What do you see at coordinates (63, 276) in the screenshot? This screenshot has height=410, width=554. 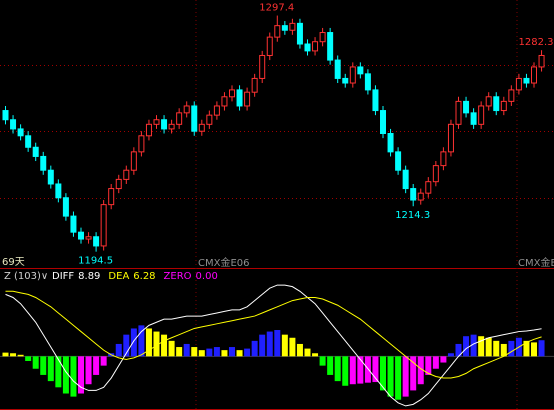 I see `legend-name: DIFF` at bounding box center [63, 276].